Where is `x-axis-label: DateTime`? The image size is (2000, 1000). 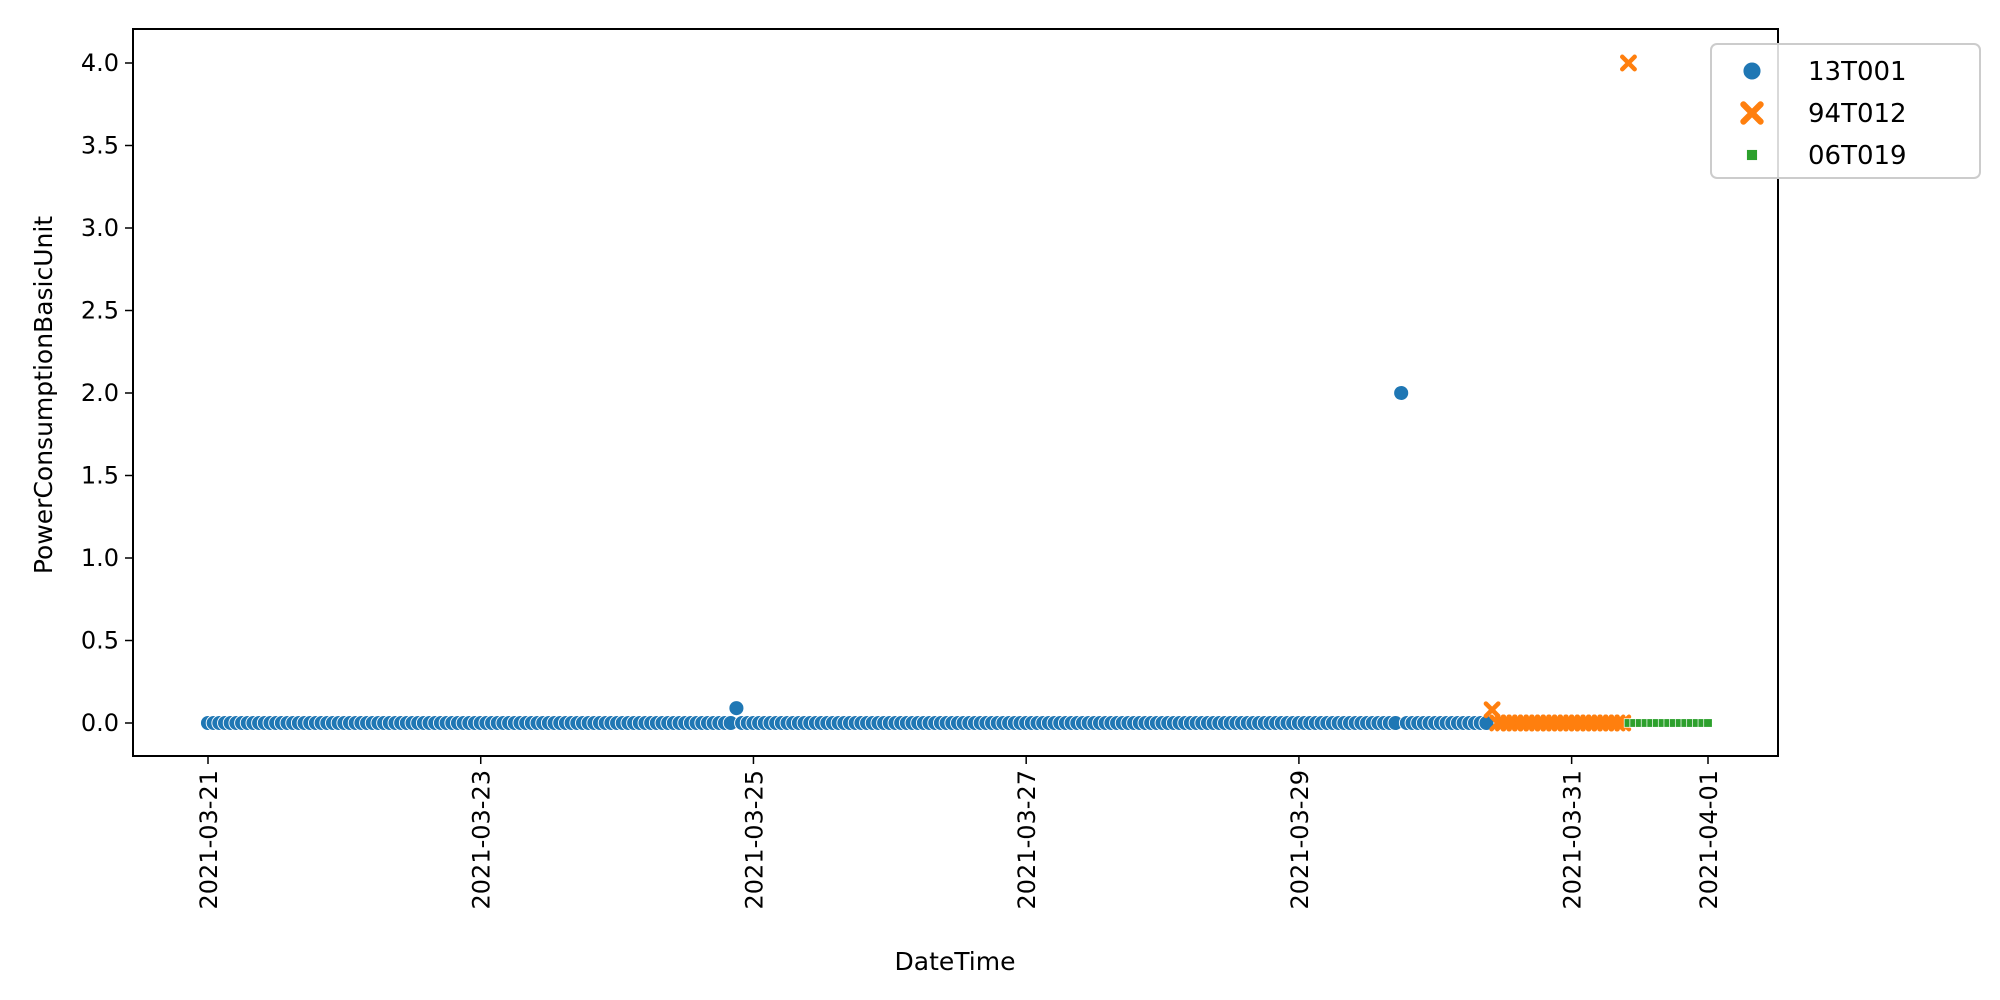
x-axis-label: DateTime is located at coordinates (955, 961).